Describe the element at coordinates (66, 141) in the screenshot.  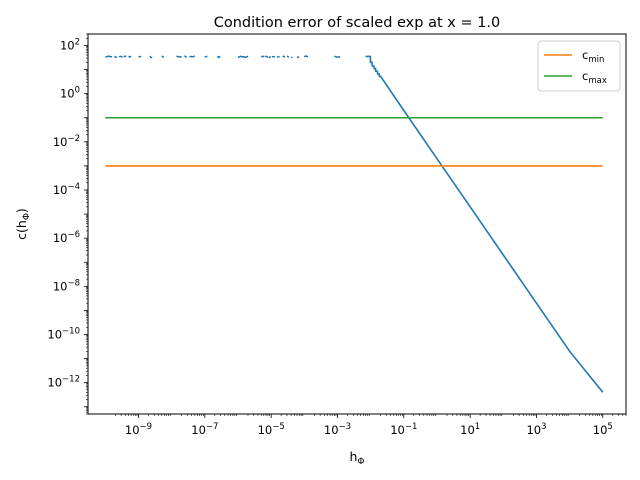
I see `y-tick-label: 10⁻²` at that location.